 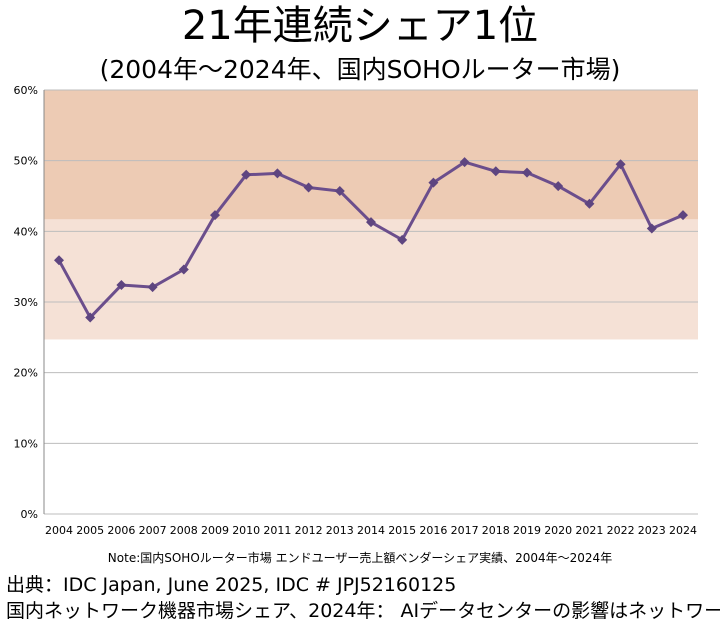 What do you see at coordinates (246, 530) in the screenshot?
I see `x-tick-label: 2010` at bounding box center [246, 530].